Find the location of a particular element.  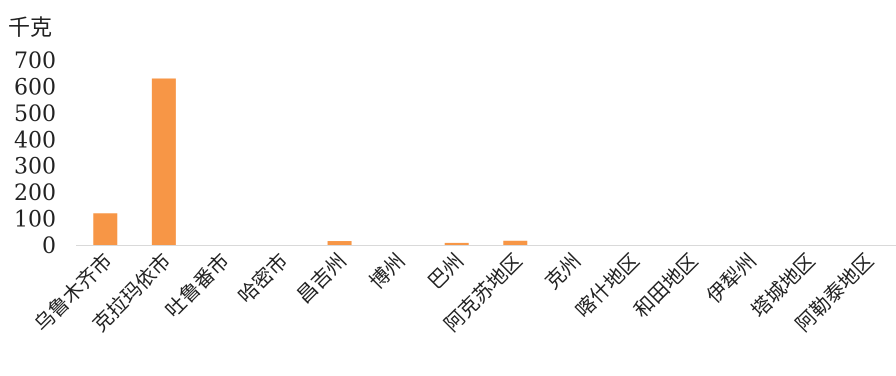

x-tick-label: 喀什地区 is located at coordinates (607, 286).